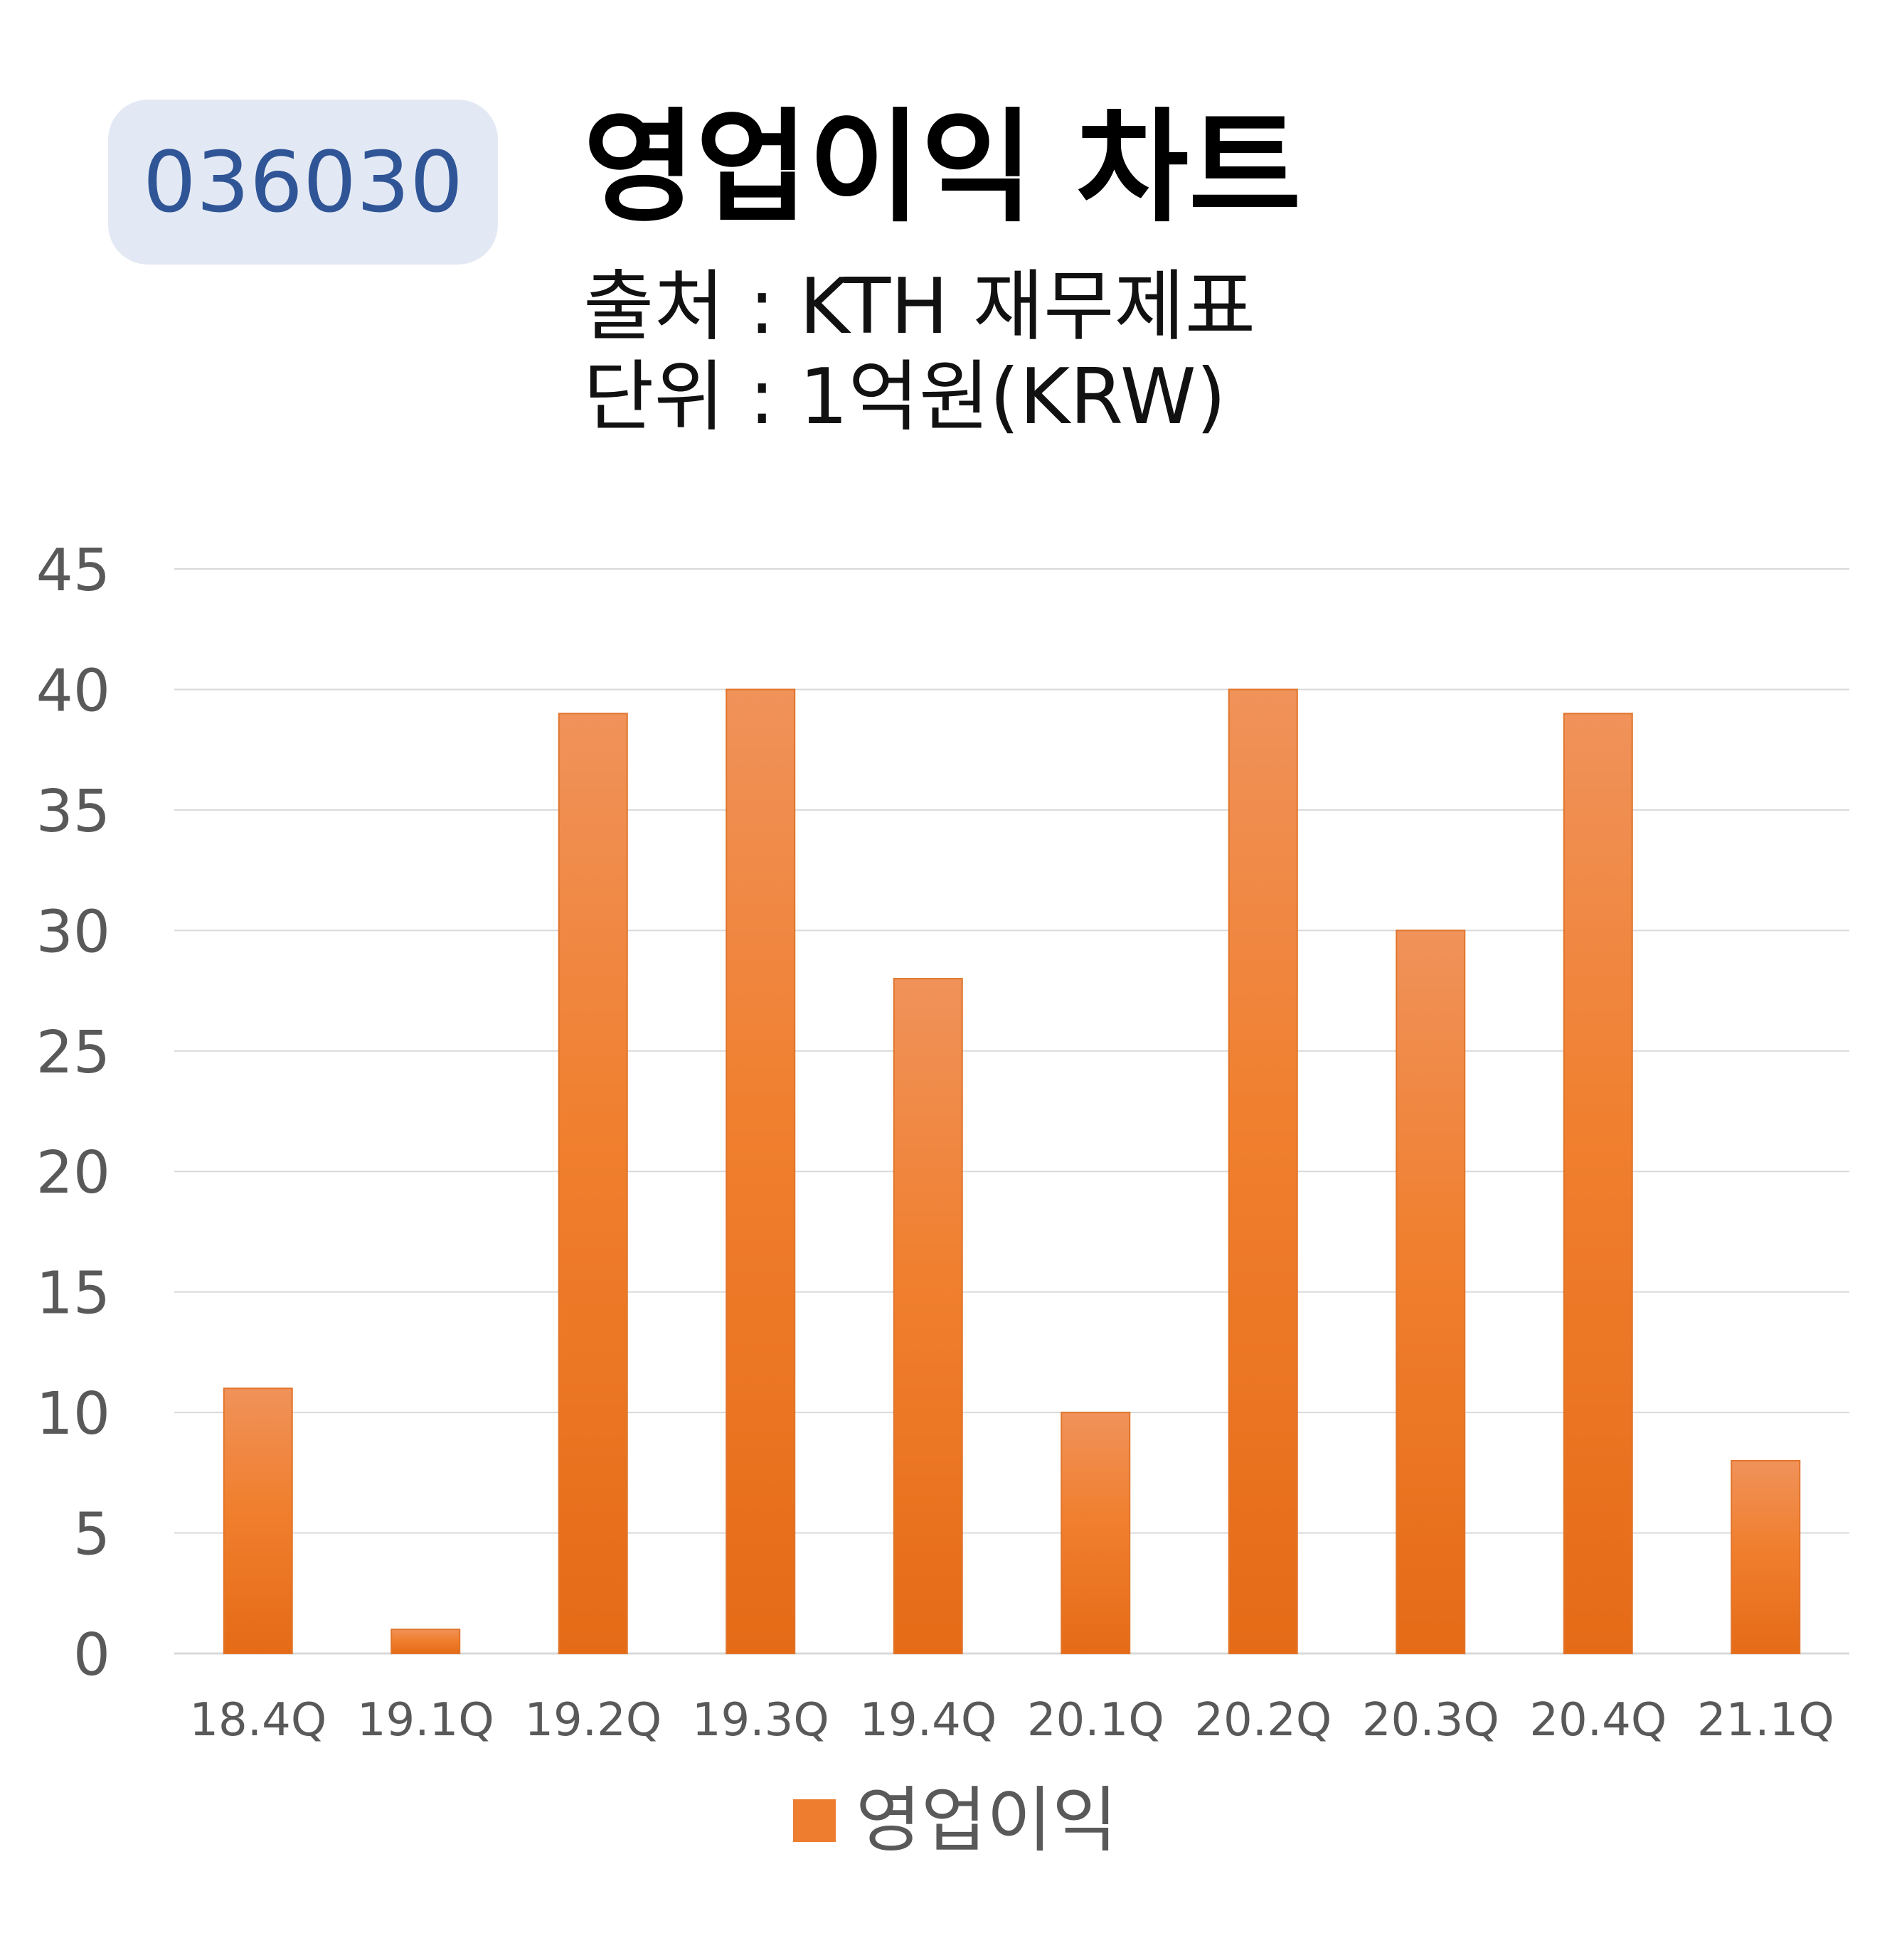 The image size is (1897, 1960). I want to click on y-tick-label: 5, so click(91, 1535).